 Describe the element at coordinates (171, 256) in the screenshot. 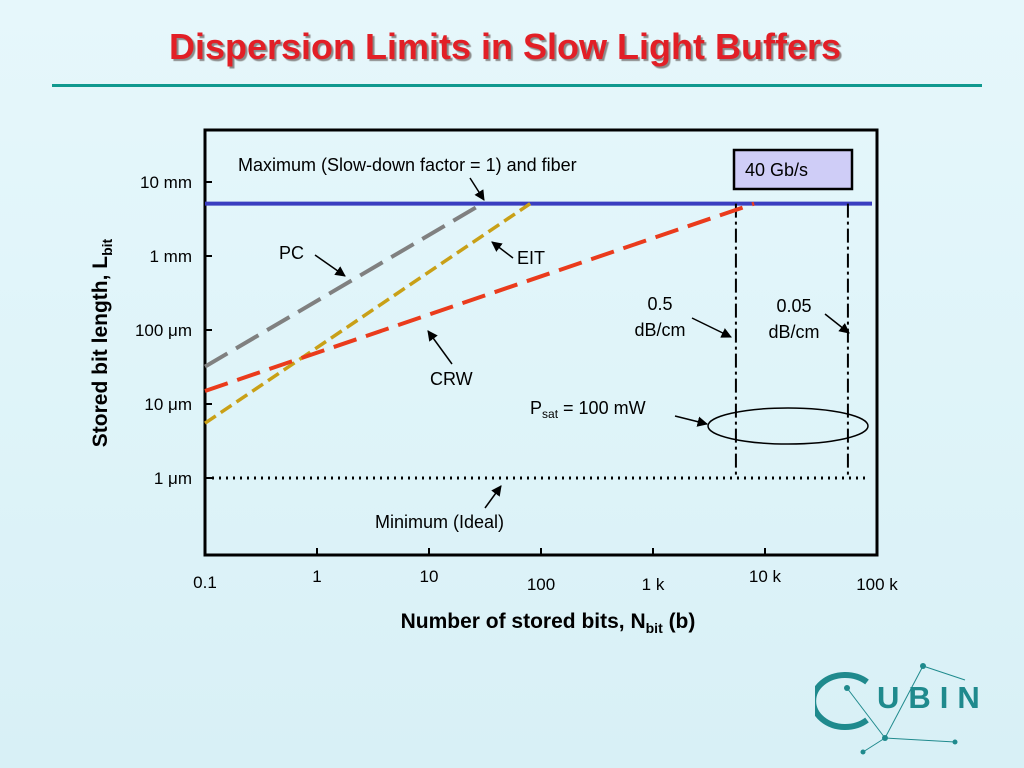

I see `y-tick-label: 1 mm` at that location.